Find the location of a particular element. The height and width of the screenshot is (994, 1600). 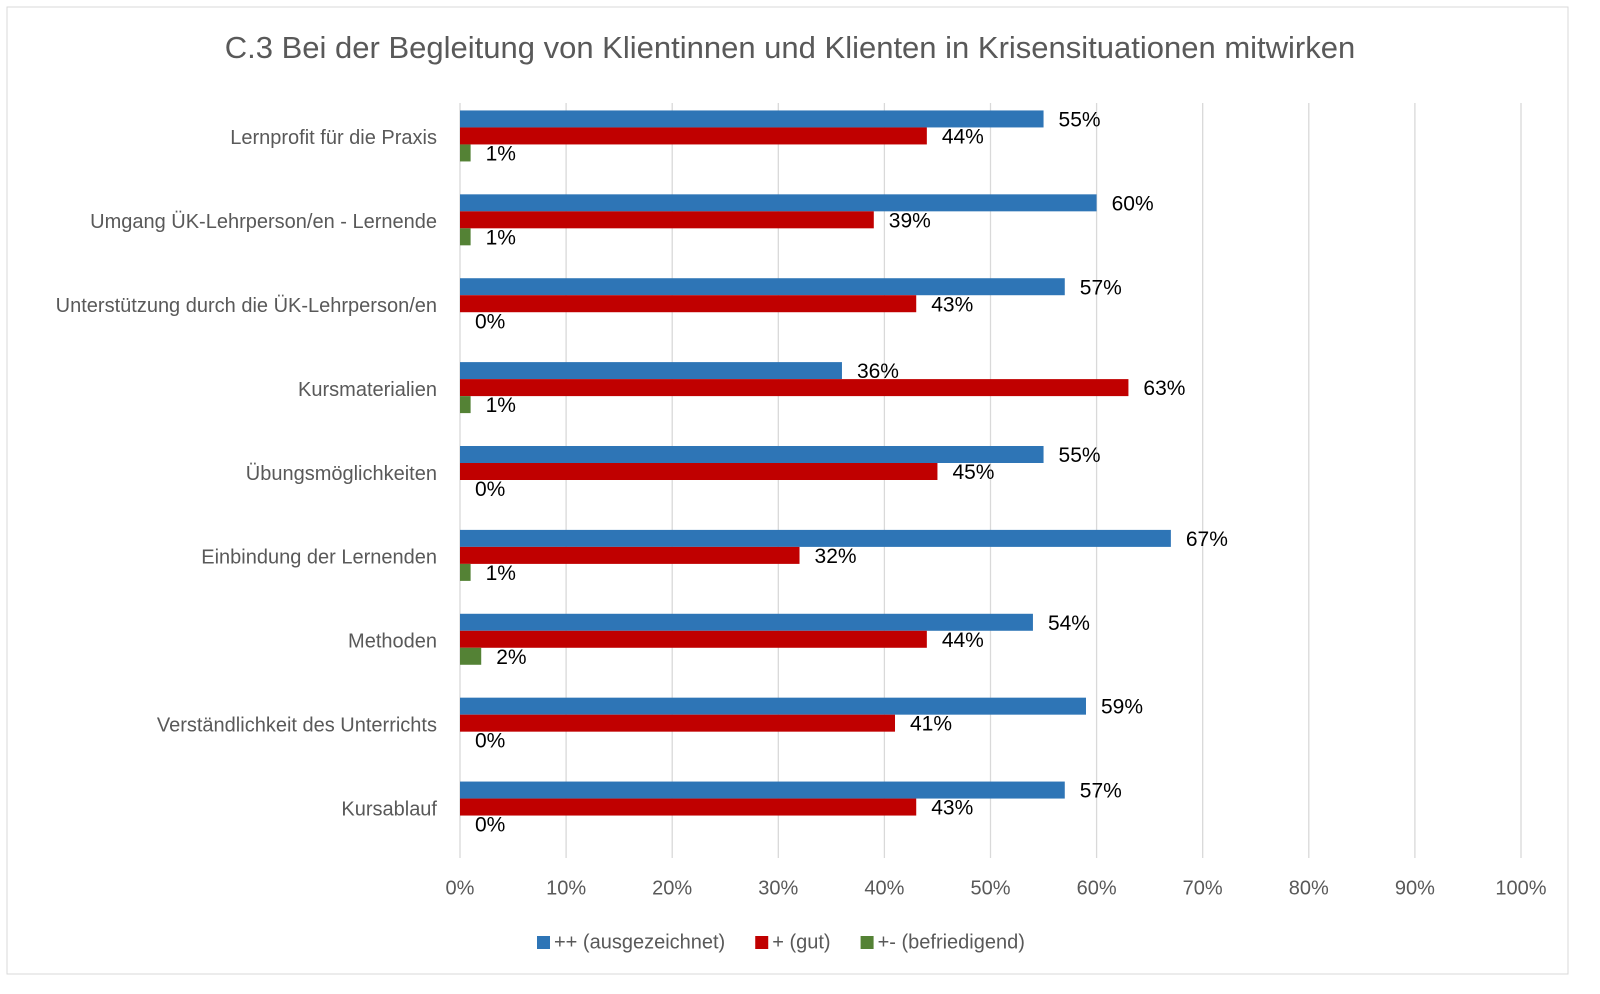

legend-label: +- (befriedigend) is located at coordinates (951, 942).